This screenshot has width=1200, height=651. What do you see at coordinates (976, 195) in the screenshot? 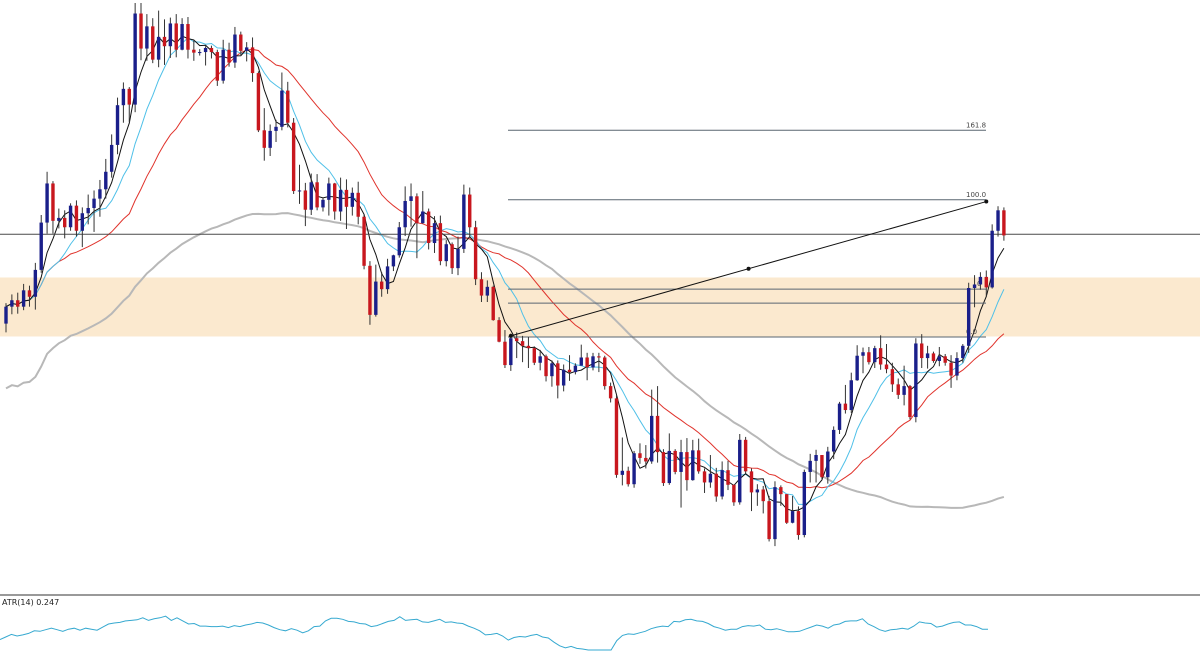
I see `fib-level-label: 100.0` at bounding box center [976, 195].